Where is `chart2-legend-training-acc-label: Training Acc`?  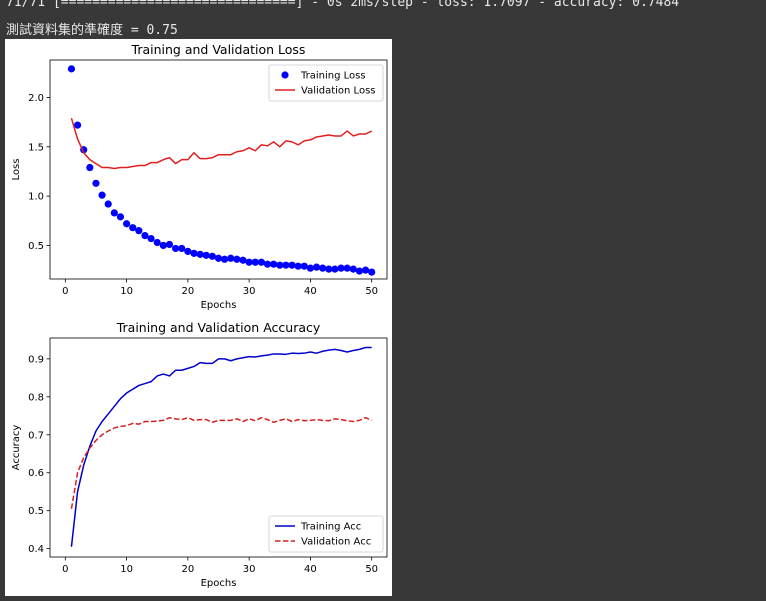 chart2-legend-training-acc-label: Training Acc is located at coordinates (330, 527).